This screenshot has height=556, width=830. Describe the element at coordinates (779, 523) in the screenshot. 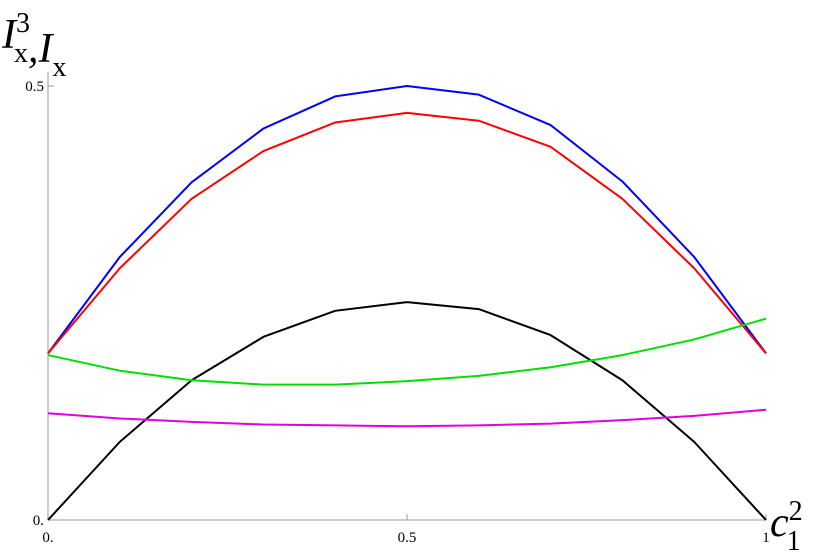

I see `x-axis-label-text: c` at that location.